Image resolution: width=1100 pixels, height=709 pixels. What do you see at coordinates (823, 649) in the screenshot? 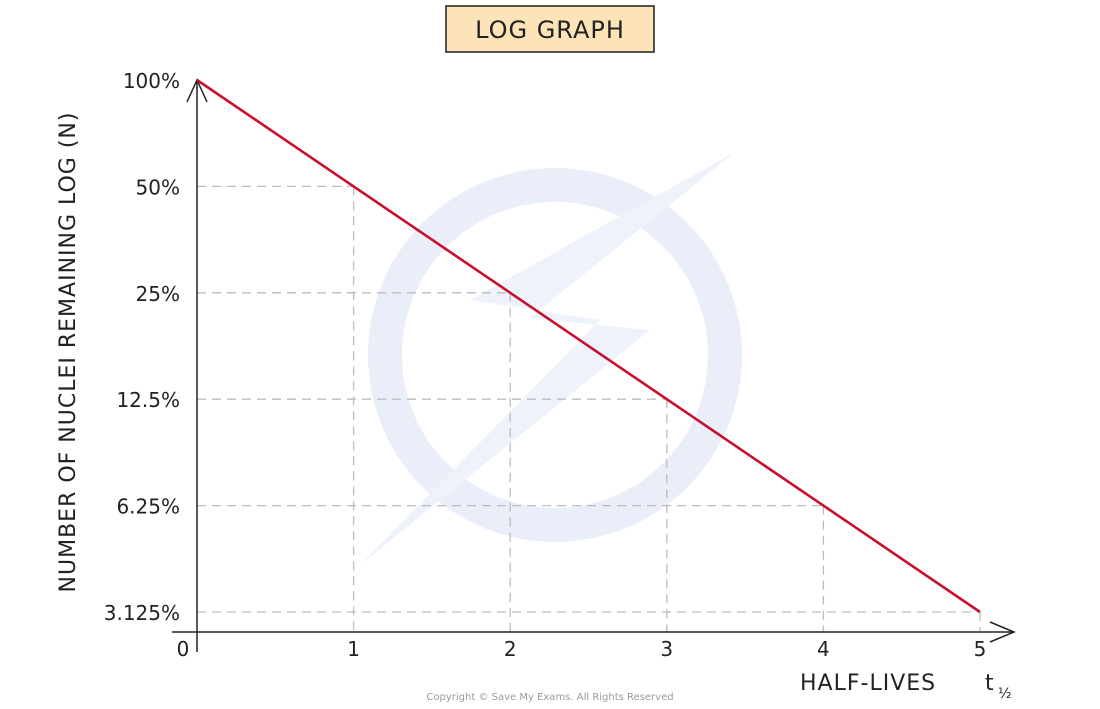
I see `x-tick-label: 4` at bounding box center [823, 649].